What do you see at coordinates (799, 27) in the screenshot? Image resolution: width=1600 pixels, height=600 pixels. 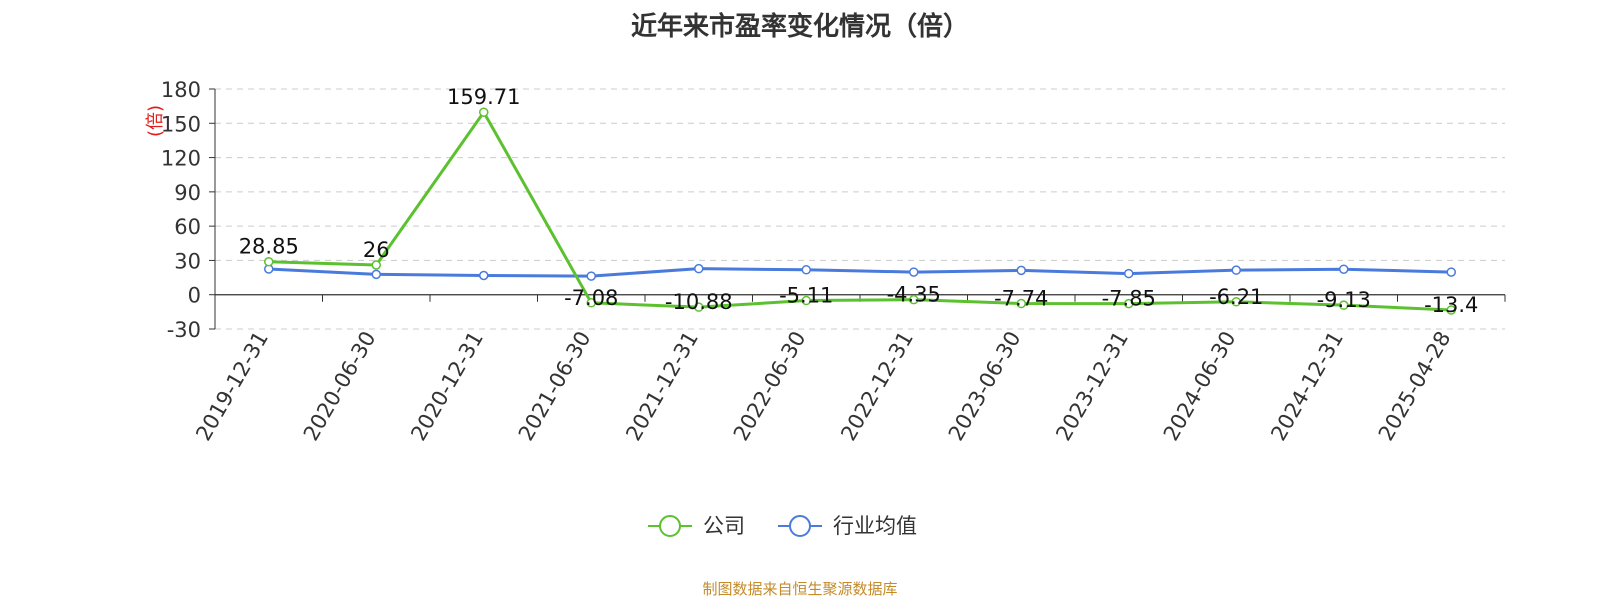 I see `chart-title: 近年来市盈率变化情况（倍）` at bounding box center [799, 27].